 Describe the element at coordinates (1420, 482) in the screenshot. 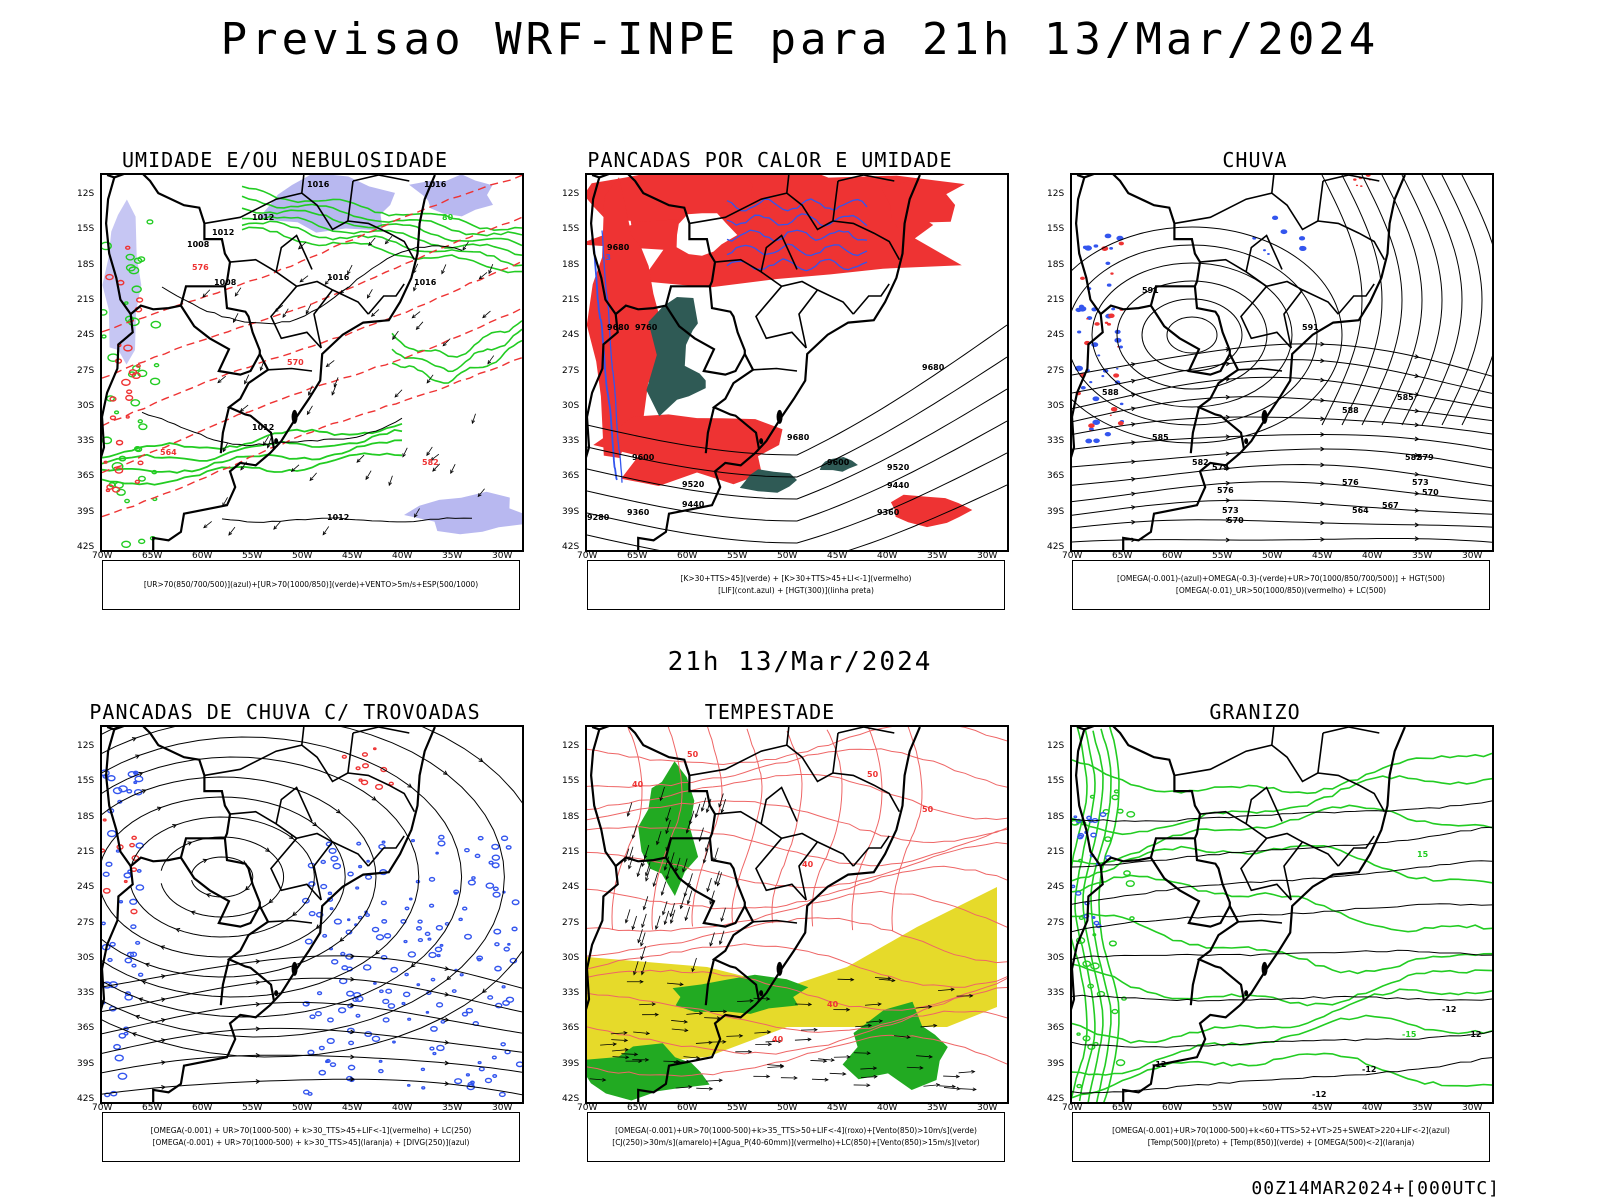

I see `contour-label: 573` at that location.